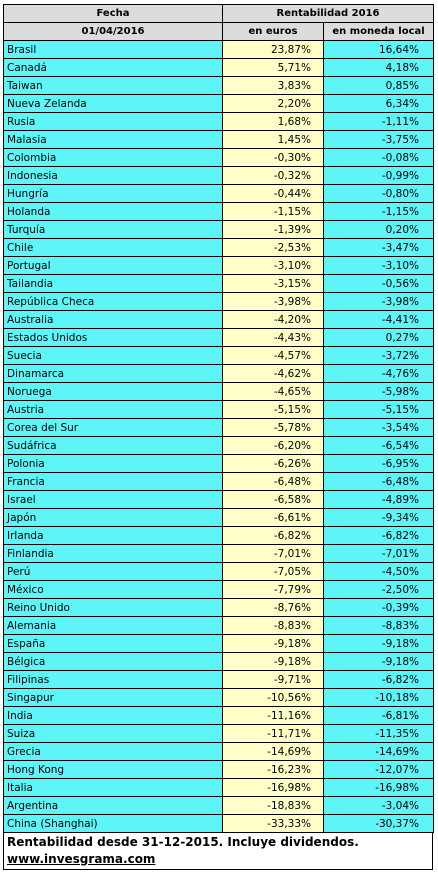  What do you see at coordinates (378, 409) in the screenshot?
I see `return-cell: -5,15%` at bounding box center [378, 409].